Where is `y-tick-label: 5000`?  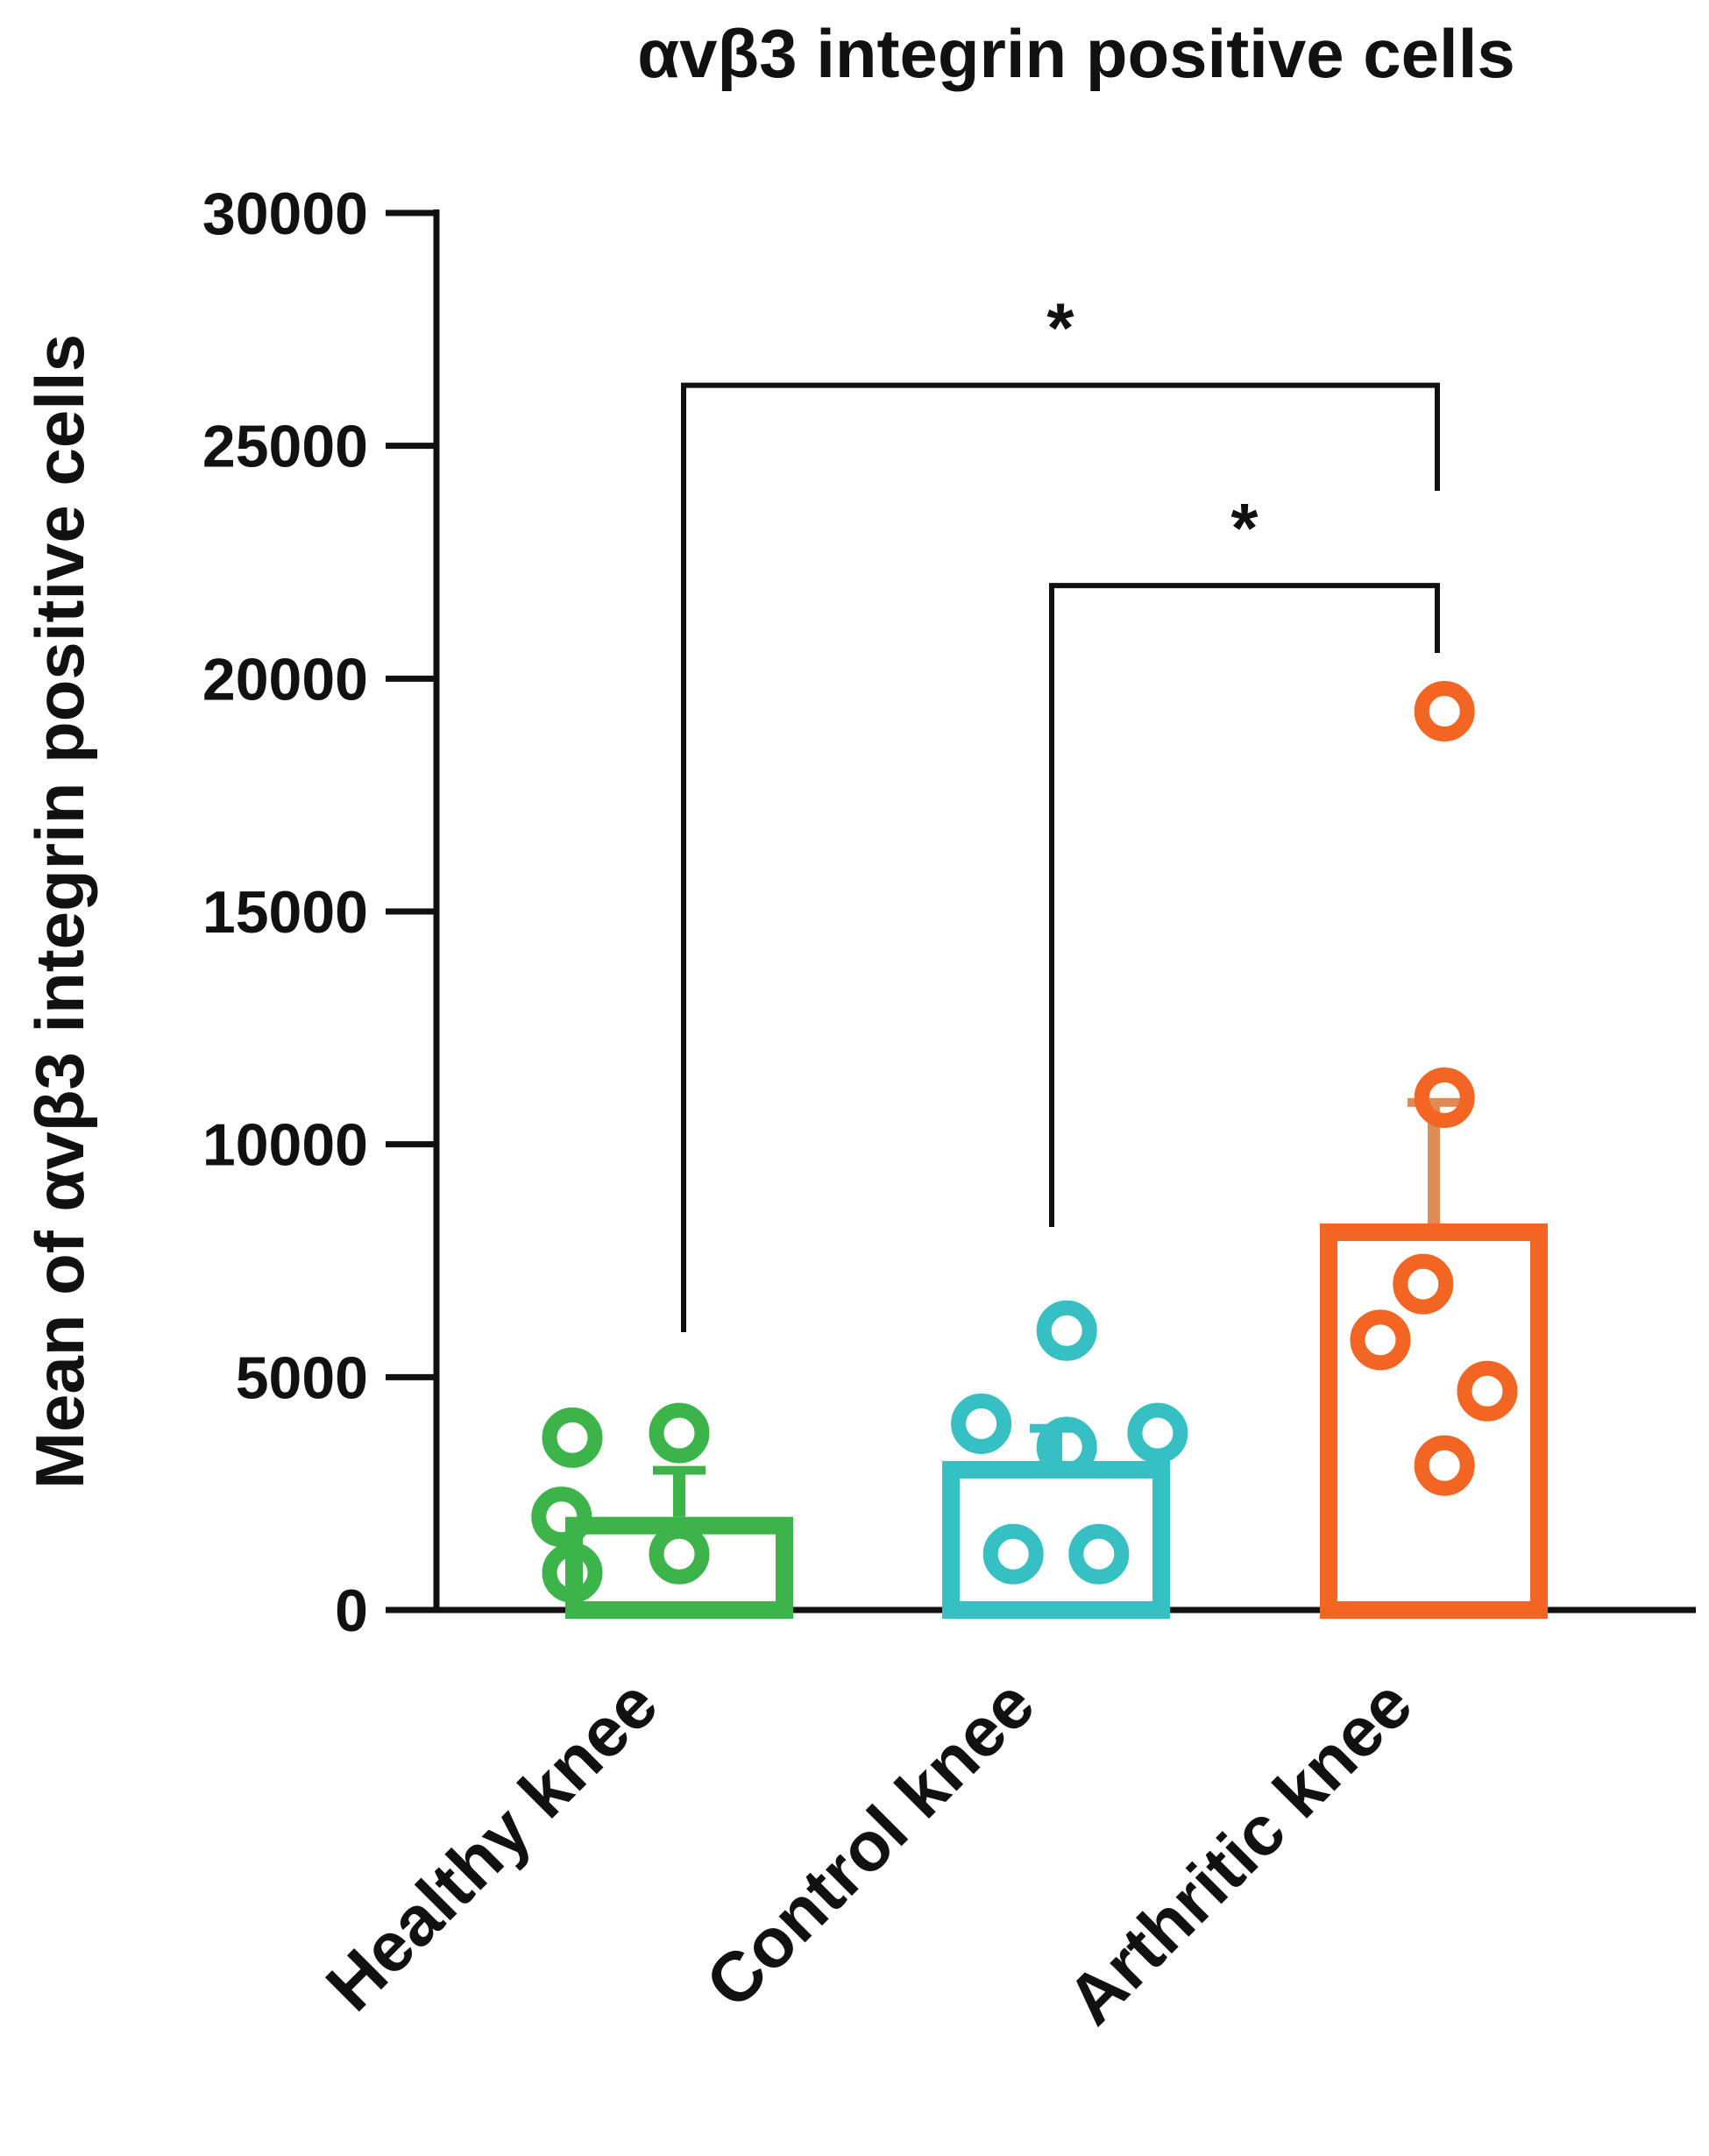 y-tick-label: 5000 is located at coordinates (302, 1378).